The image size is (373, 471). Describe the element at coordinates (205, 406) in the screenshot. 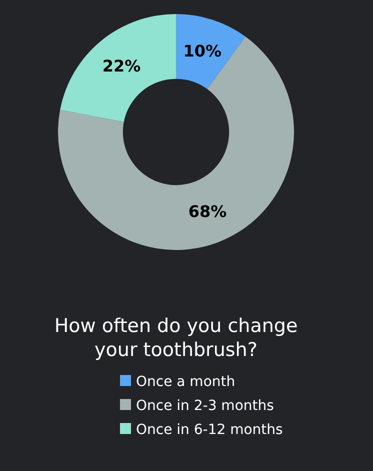

I see `legend-label: Once in 2-3 months` at that location.